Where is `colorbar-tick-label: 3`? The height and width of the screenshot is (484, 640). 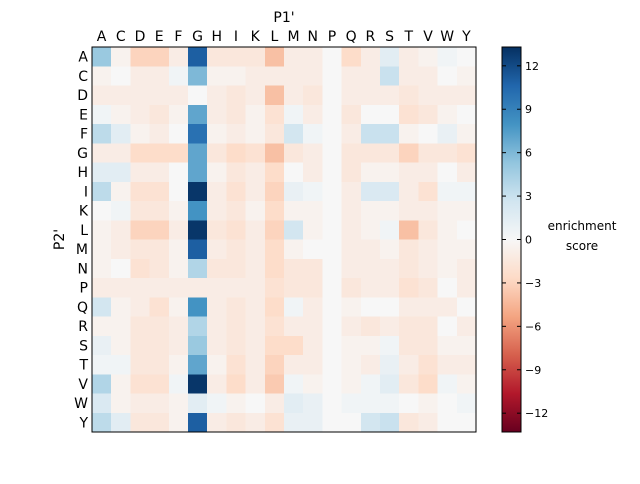
colorbar-tick-label: 3 is located at coordinates (528, 196).